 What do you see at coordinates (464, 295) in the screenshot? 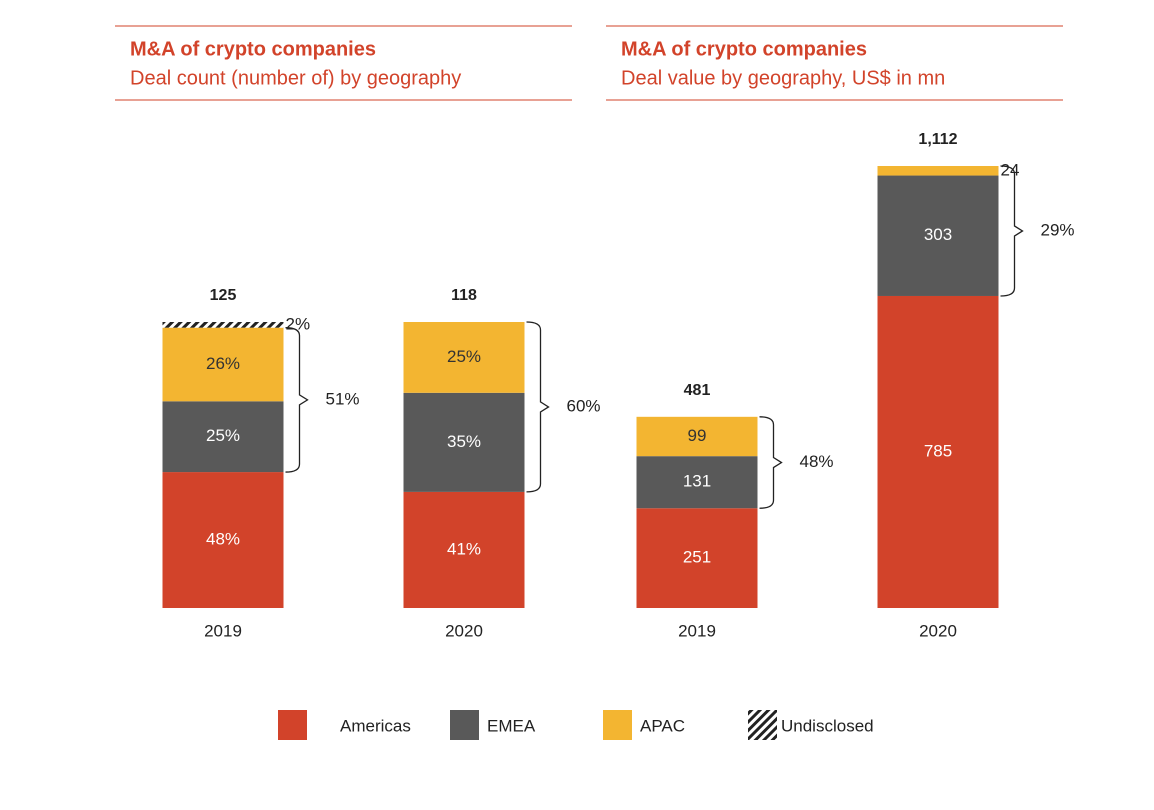
I see `total-label: 118` at bounding box center [464, 295].